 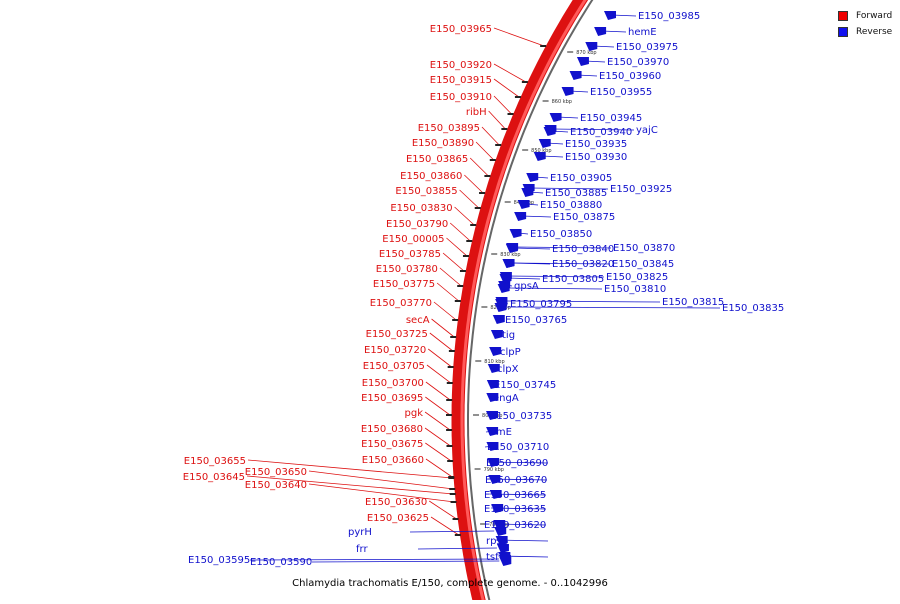 What do you see at coordinates (635, 289) in the screenshot?
I see `reverse-gene-label: E150_03810` at bounding box center [635, 289].